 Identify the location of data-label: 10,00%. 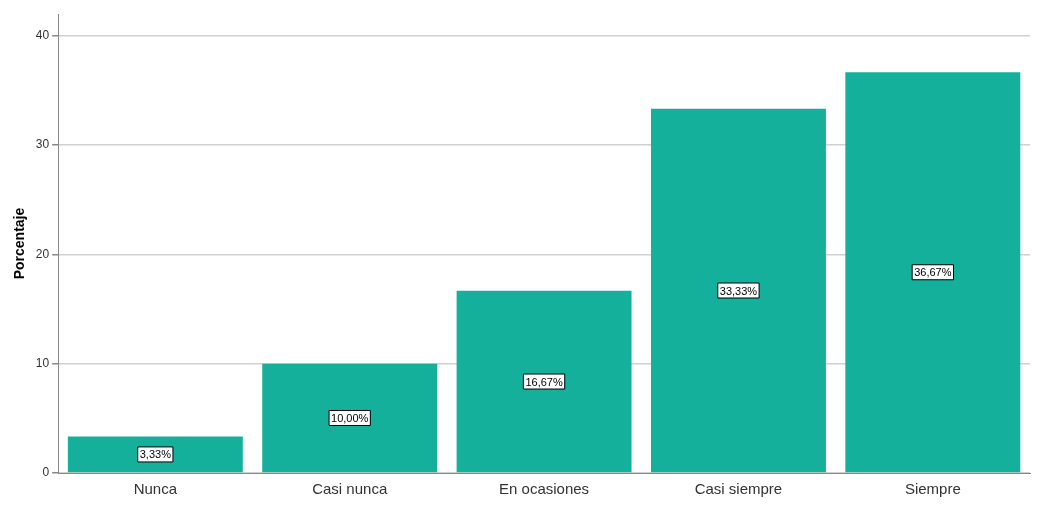
(350, 418).